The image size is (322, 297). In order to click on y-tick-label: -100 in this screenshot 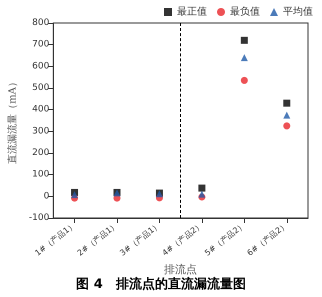, I will do `click(39, 218)`.